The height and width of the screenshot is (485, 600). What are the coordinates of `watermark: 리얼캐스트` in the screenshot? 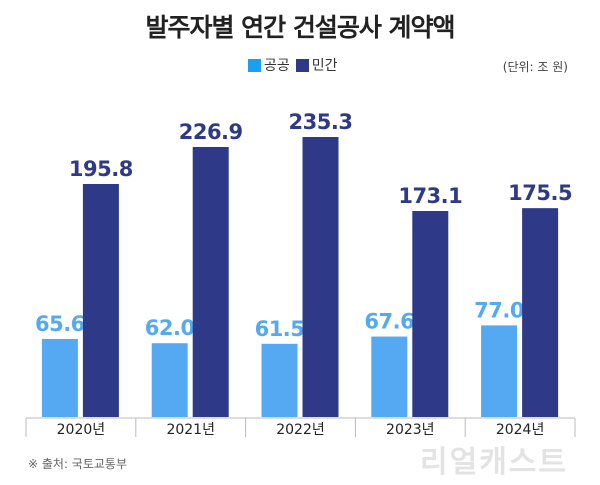 It's located at (494, 462).